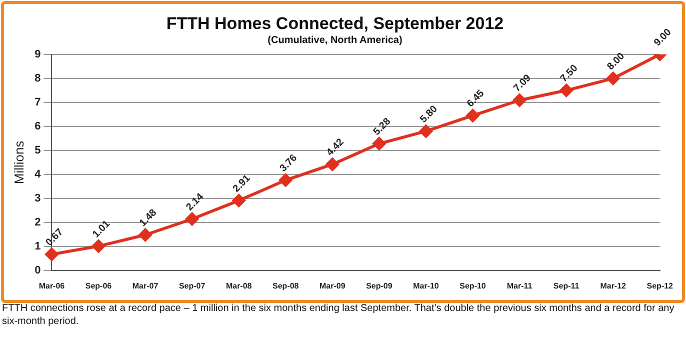 The image size is (686, 344). I want to click on y-tick-label: 2, so click(37, 222).